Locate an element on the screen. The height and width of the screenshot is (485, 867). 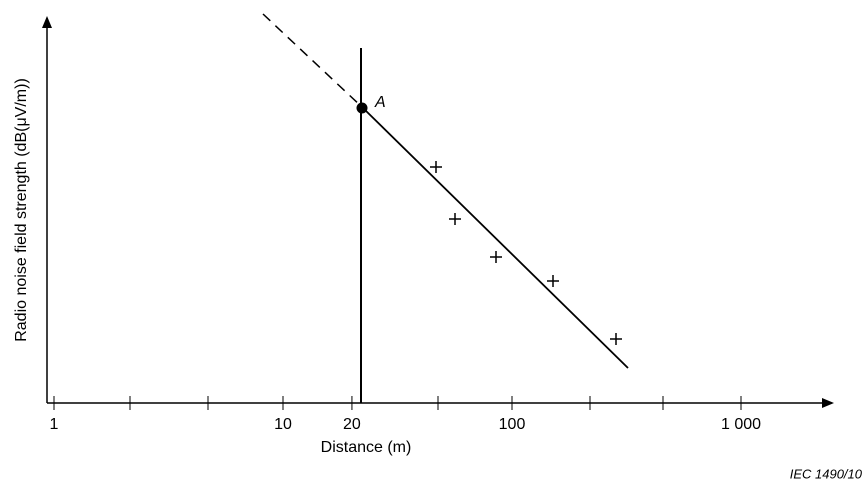
x-tick-label: 10 is located at coordinates (283, 424).